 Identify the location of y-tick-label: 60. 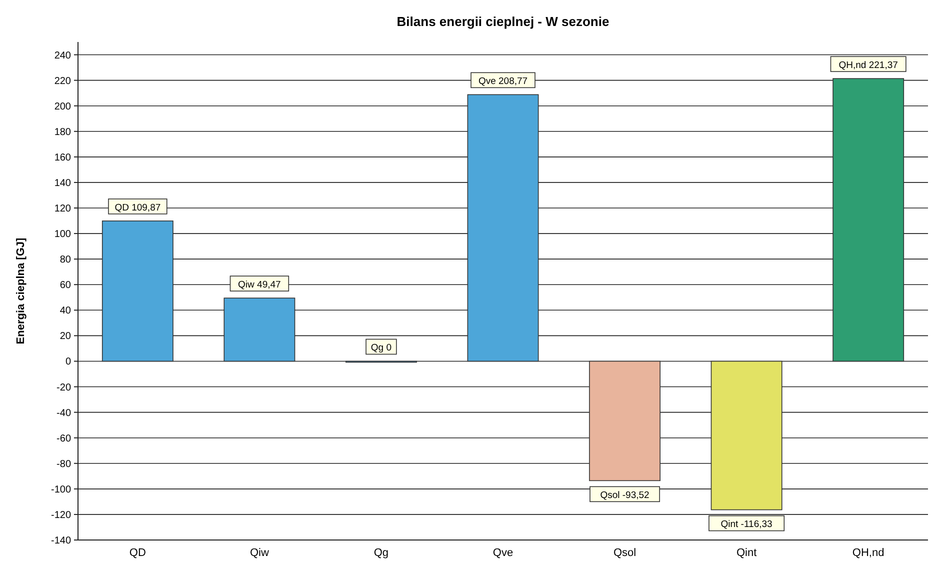
(66, 286).